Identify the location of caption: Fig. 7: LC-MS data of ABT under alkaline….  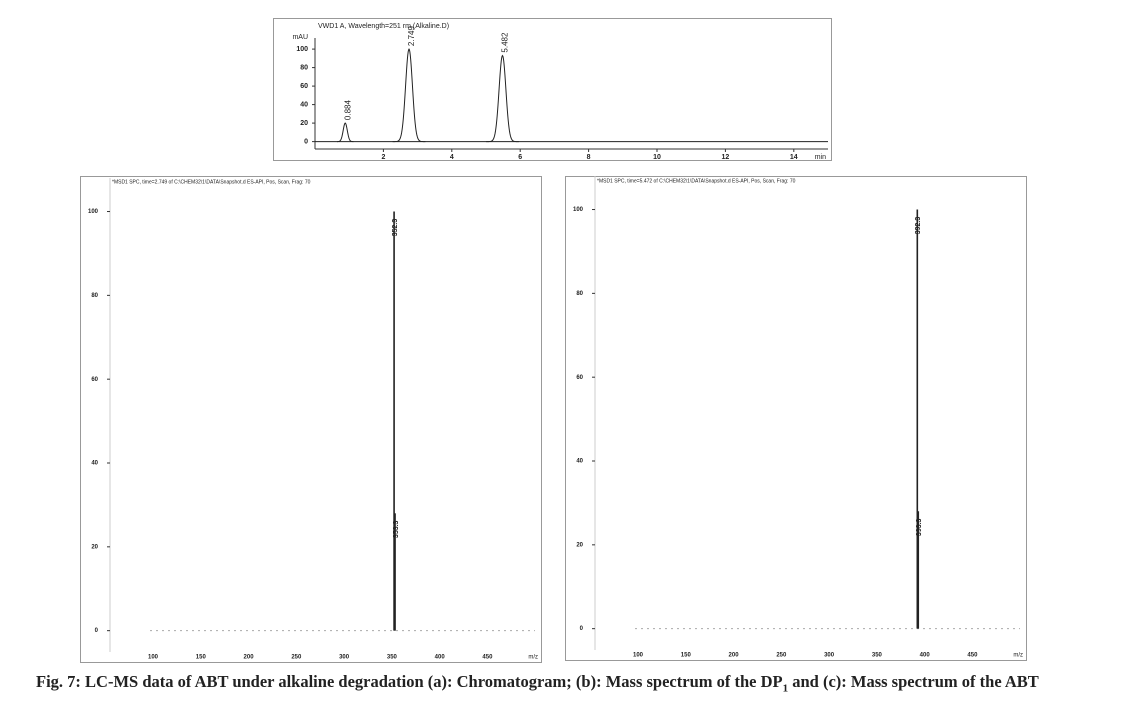
(558, 685).